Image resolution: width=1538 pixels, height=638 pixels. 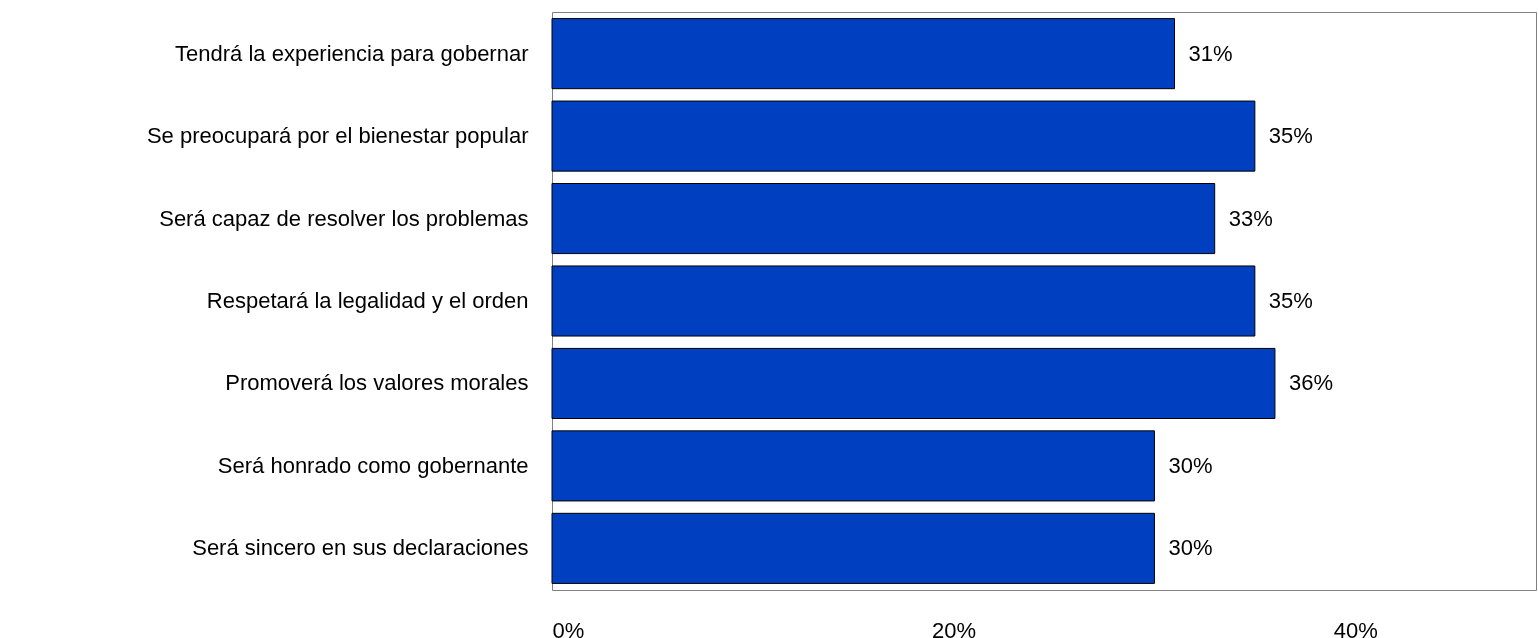 What do you see at coordinates (1310, 383) in the screenshot?
I see `data-label: 36%` at bounding box center [1310, 383].